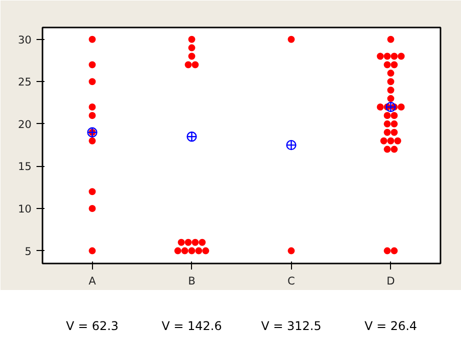  Describe the element at coordinates (25, 167) in the screenshot. I see `y-tick-label: 15` at that location.